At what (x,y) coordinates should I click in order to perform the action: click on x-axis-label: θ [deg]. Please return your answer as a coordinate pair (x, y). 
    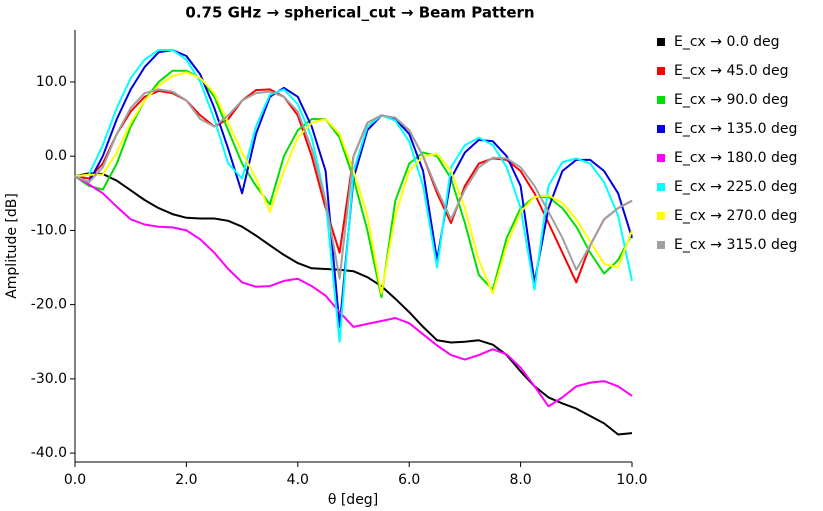
    Looking at the image, I should click on (353, 500).